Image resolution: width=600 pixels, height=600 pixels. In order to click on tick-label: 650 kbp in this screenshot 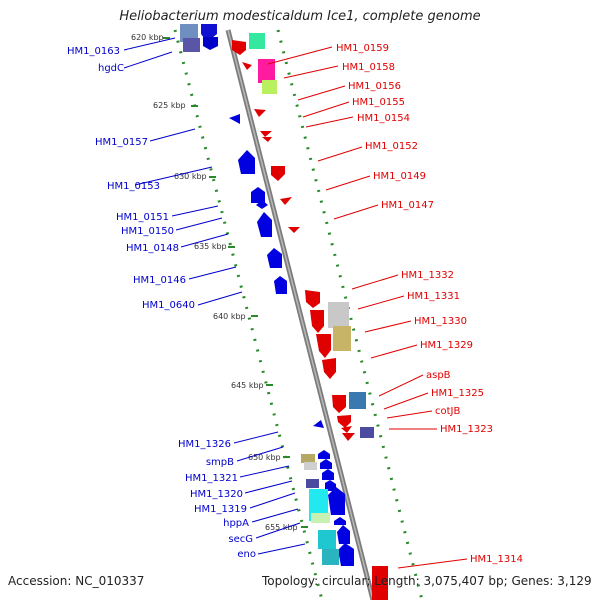, I will do `click(264, 457)`.